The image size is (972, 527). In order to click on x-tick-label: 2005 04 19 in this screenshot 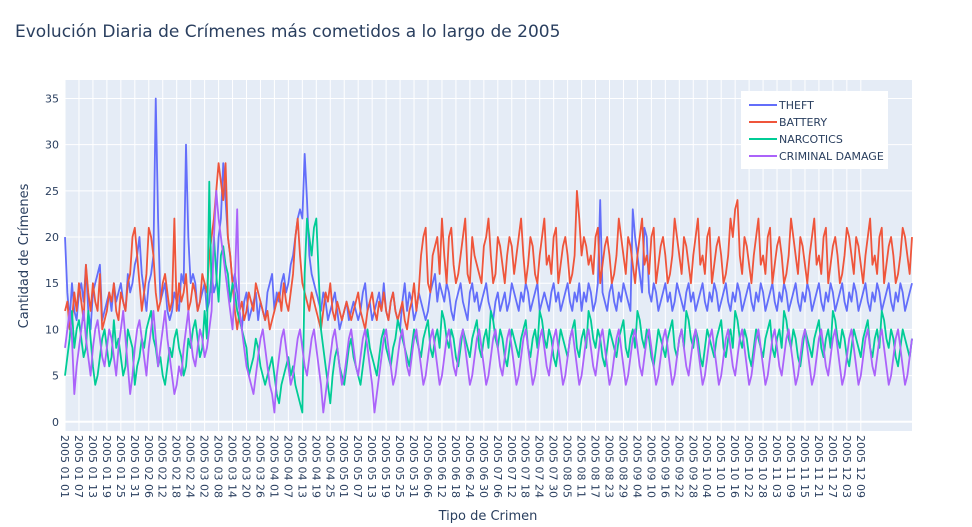, I will do `click(315, 466)`.